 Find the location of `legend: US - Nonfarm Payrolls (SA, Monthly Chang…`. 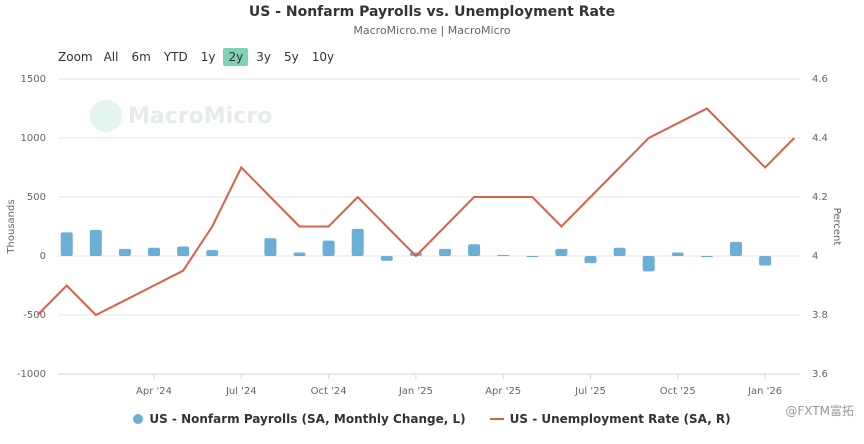

legend: US - Nonfarm Payrolls (SA, Monthly Chang… is located at coordinates (432, 419).